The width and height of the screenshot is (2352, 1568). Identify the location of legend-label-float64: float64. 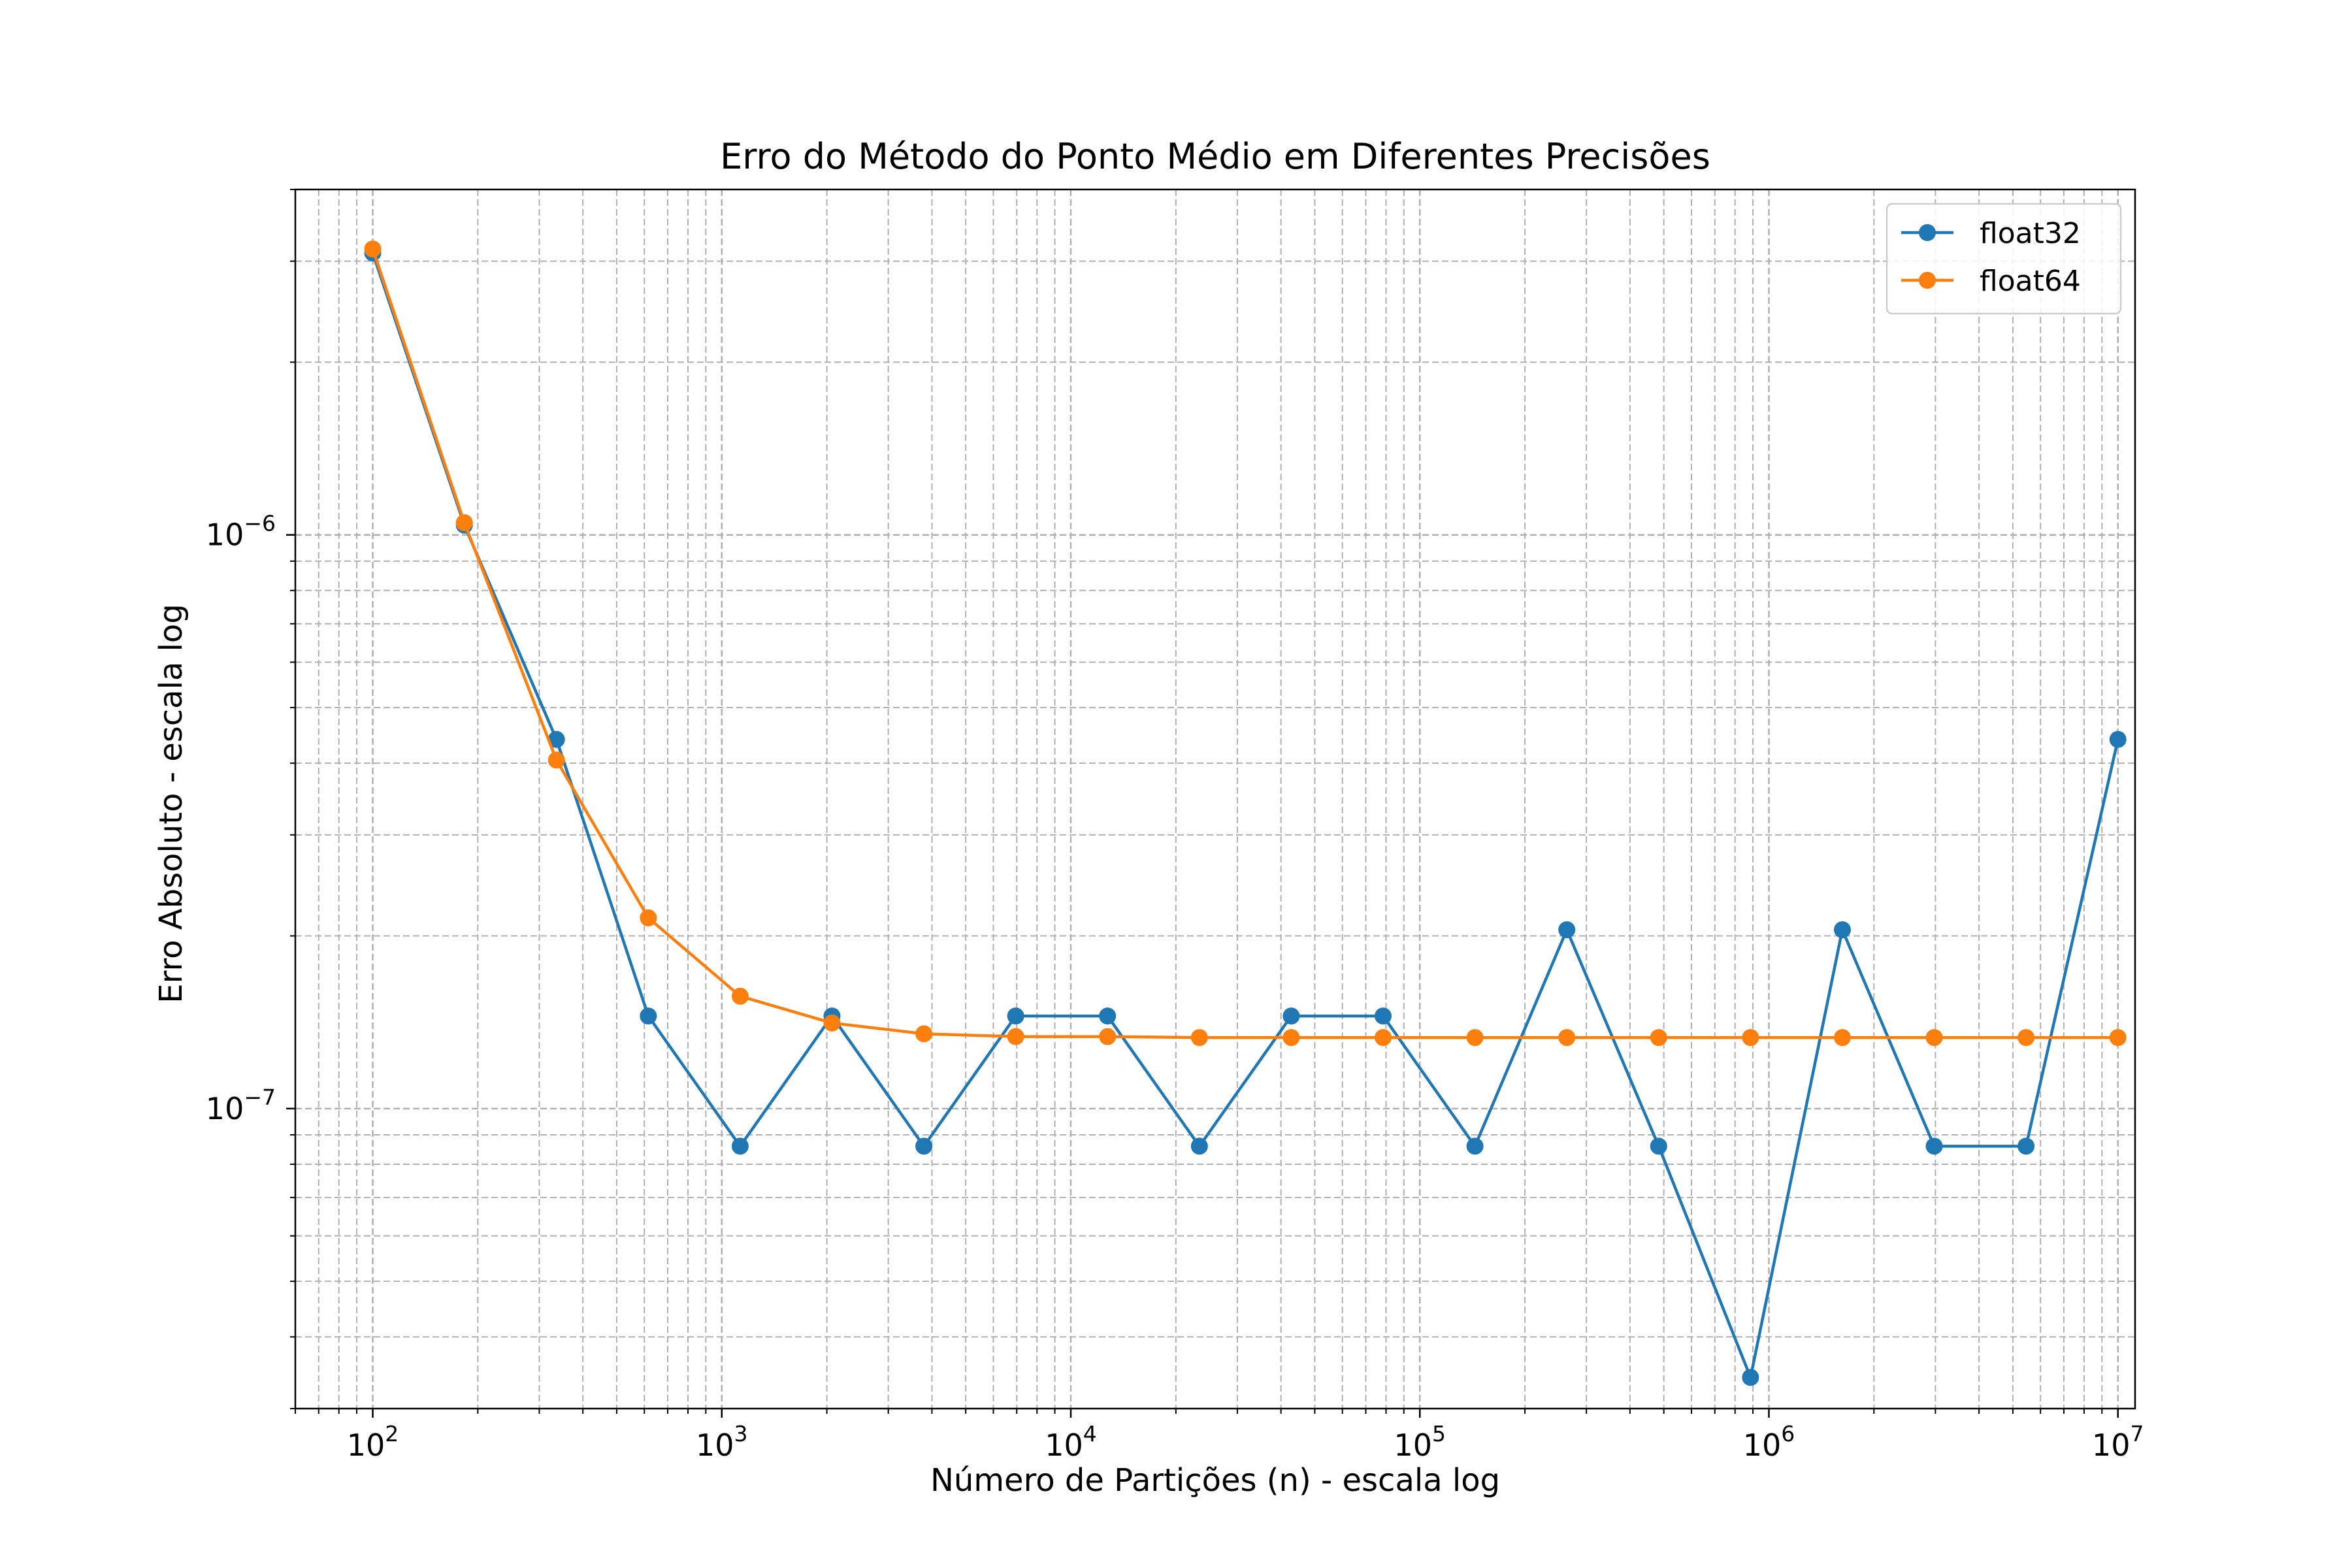
(2030, 281).